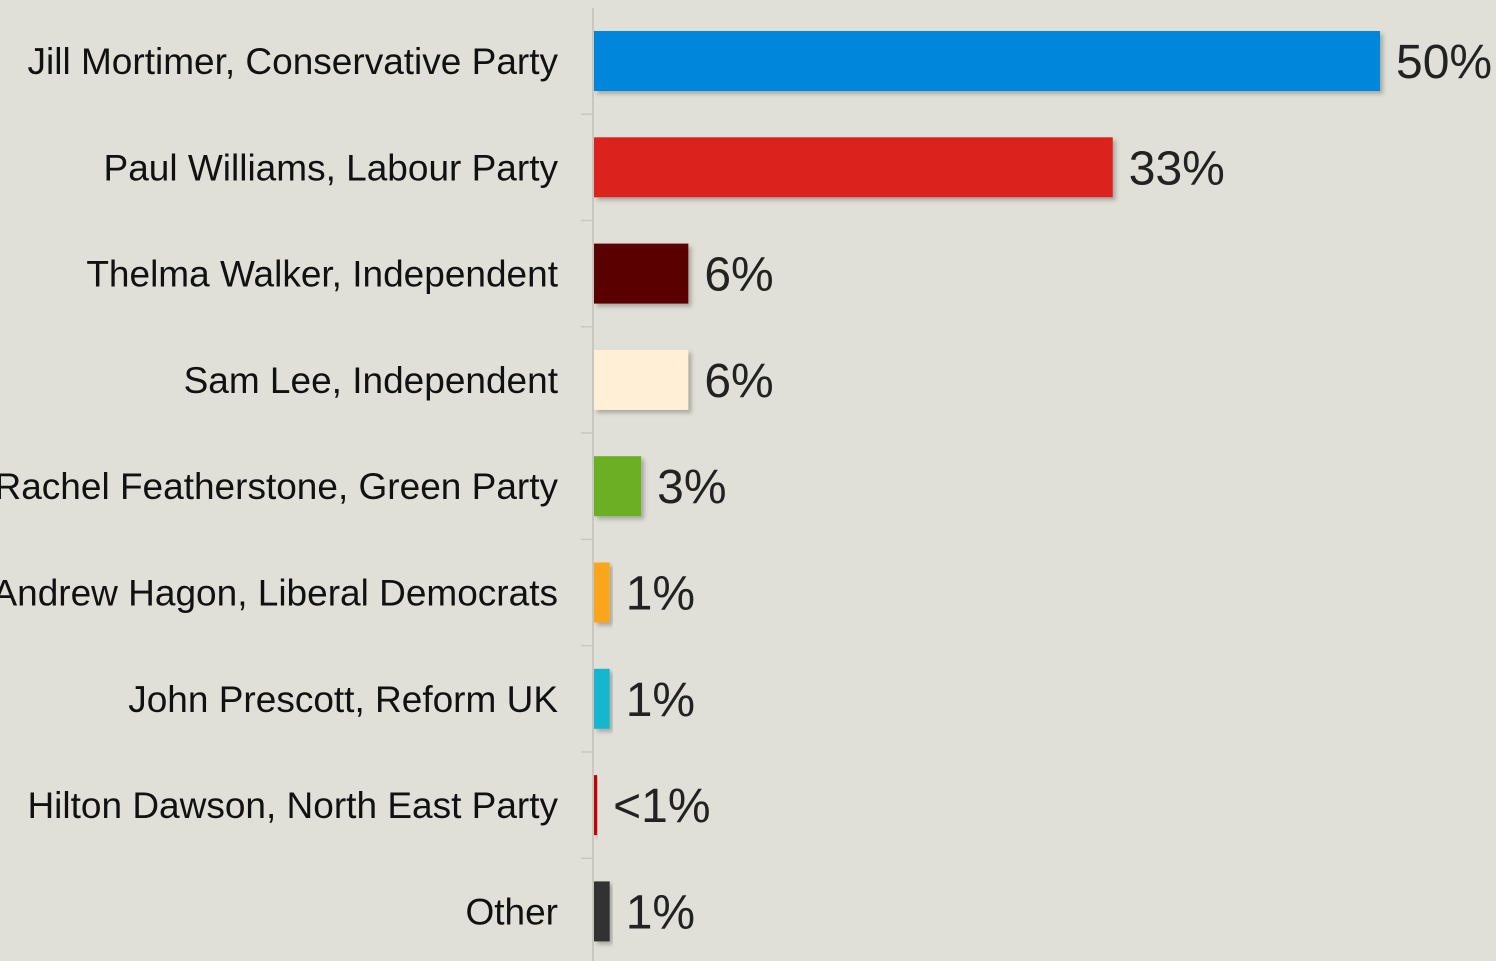  Describe the element at coordinates (1177, 168) in the screenshot. I see `value-label: 33%` at that location.